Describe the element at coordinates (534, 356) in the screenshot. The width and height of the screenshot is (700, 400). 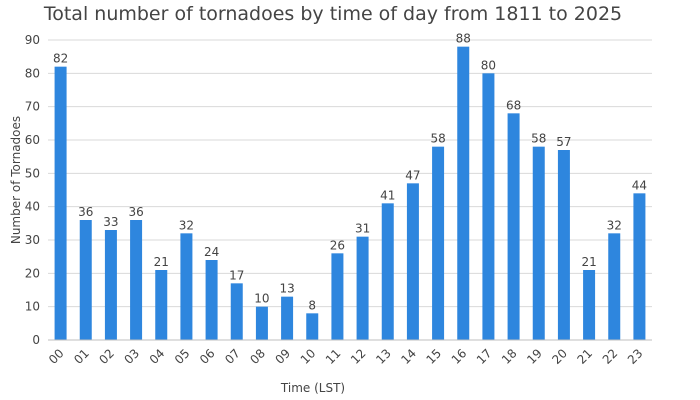
I see `x-tick-label: 19` at that location.